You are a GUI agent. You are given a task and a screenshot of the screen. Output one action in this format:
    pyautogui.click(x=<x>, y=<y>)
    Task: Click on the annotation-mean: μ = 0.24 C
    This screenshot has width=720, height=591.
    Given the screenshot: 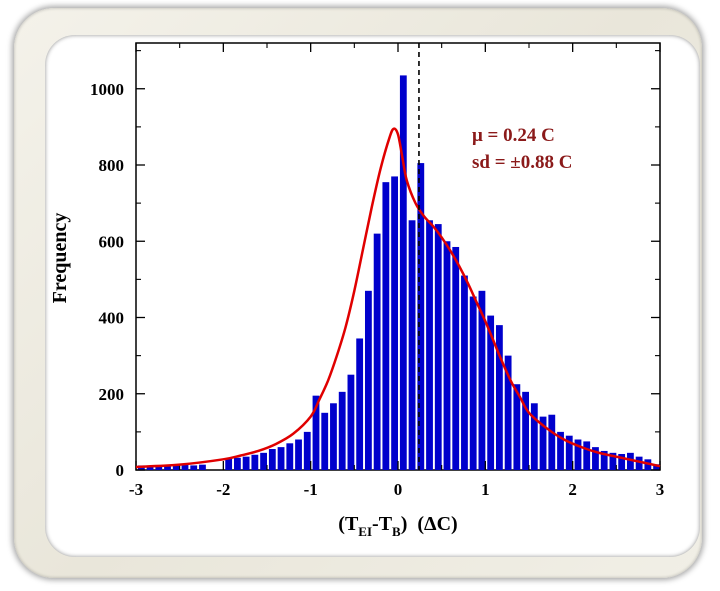 What is the action you would take?
    pyautogui.click(x=513, y=135)
    